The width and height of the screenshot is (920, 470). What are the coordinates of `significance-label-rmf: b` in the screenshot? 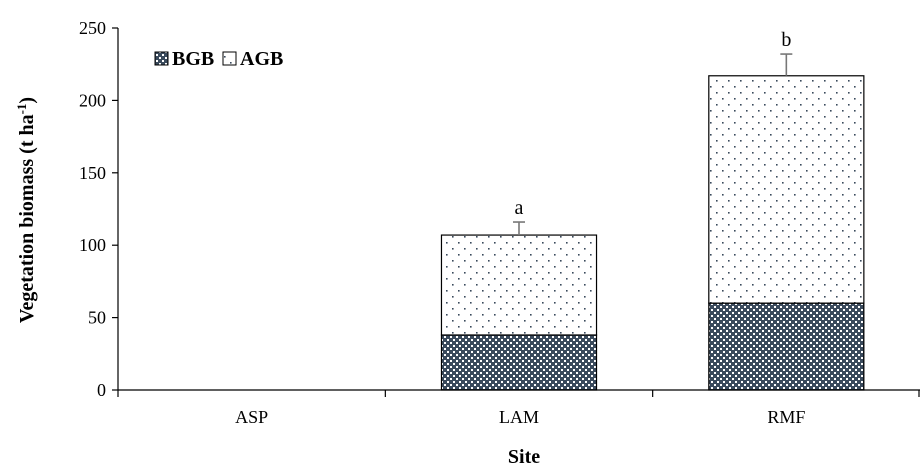 It's located at (786, 40).